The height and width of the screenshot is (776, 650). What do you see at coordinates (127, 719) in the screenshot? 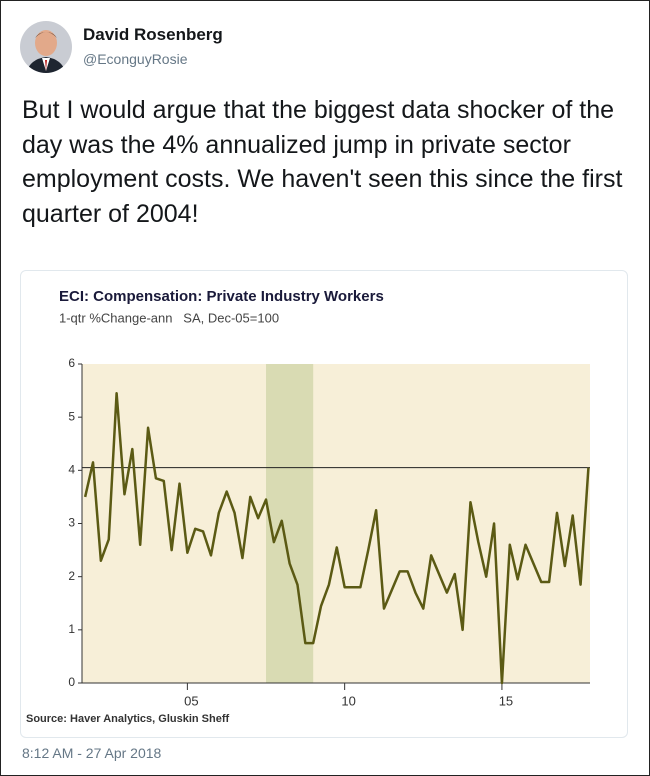
I see `chart-source: Source: Haver Analytics, Gluskin Sheff` at bounding box center [127, 719].